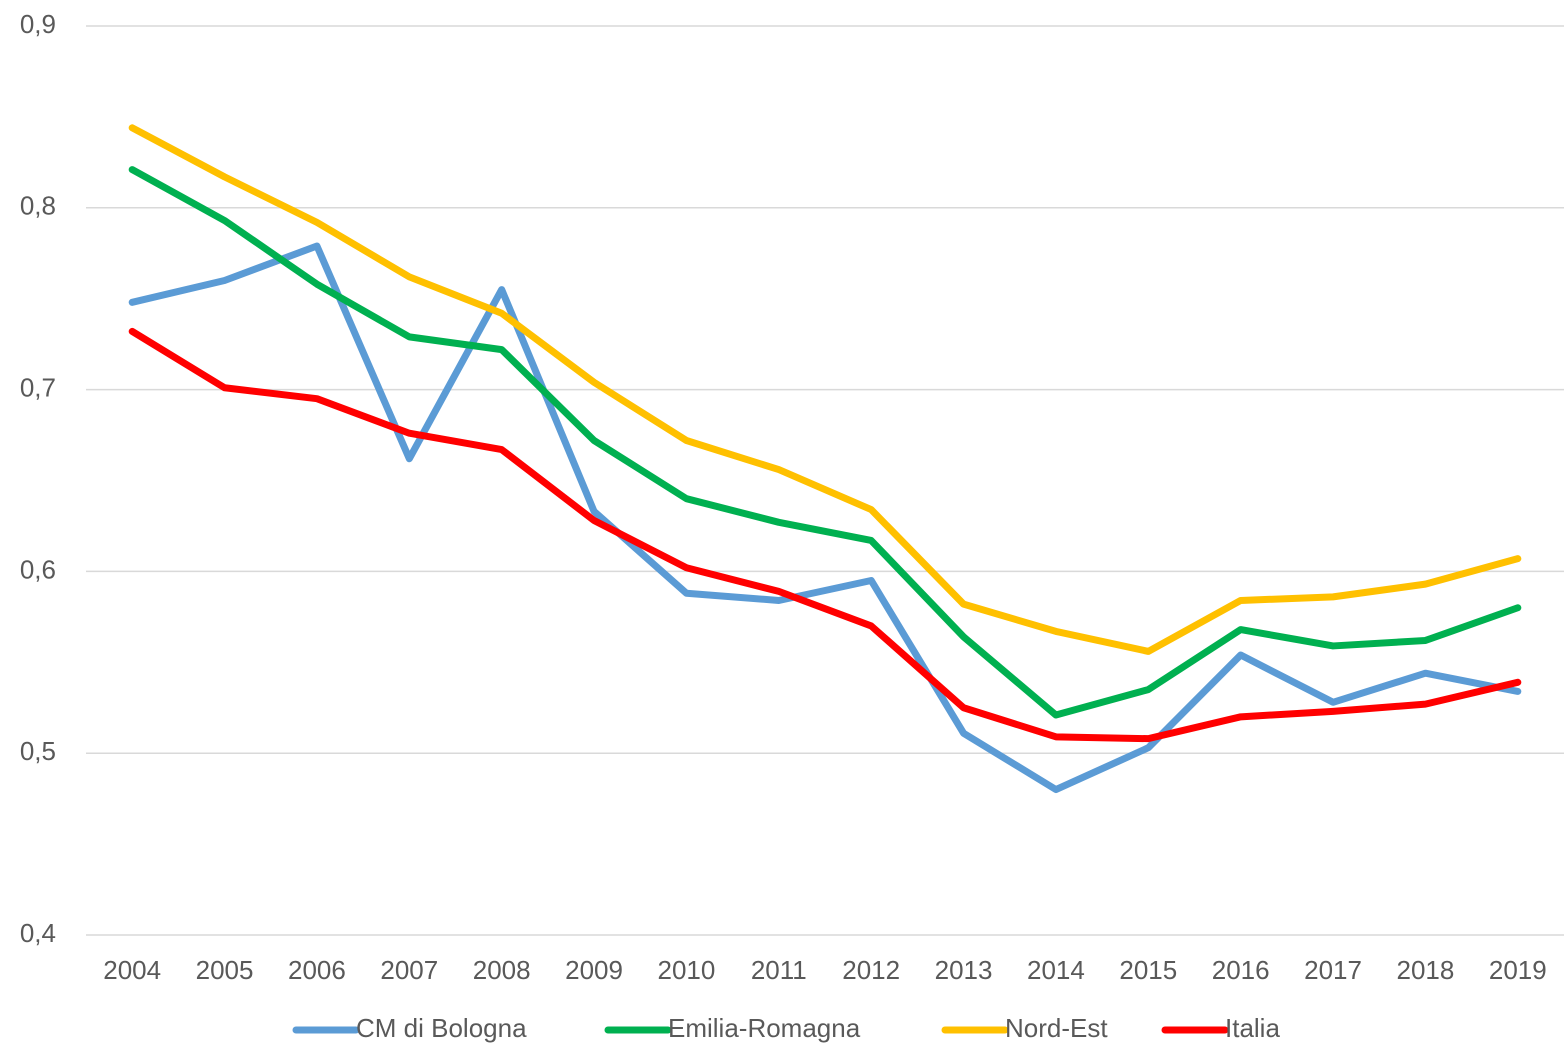 This screenshot has height=1062, width=1567. What do you see at coordinates (1056, 970) in the screenshot?
I see `x-tick-label: 2014` at bounding box center [1056, 970].